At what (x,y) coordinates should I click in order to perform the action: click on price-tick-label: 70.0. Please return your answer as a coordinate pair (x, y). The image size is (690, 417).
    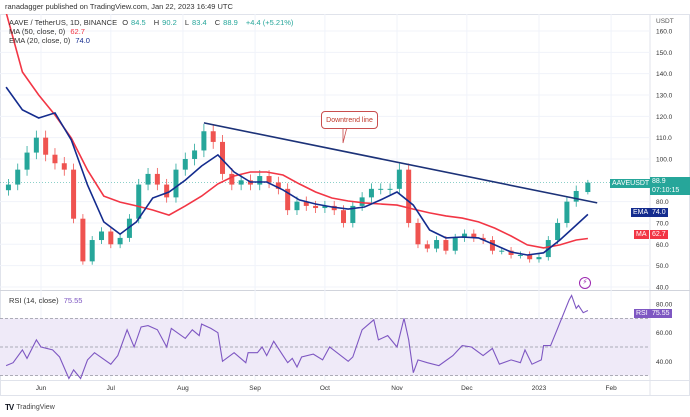
    Looking at the image, I should click on (662, 223).